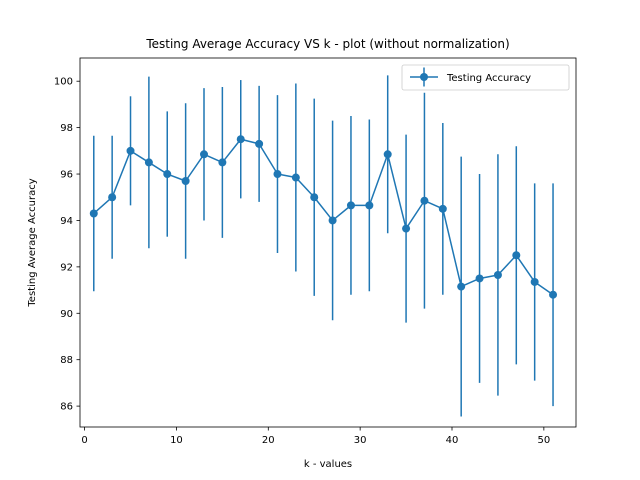 The width and height of the screenshot is (640, 480). Describe the element at coordinates (66, 267) in the screenshot. I see `y-tick-label: 92` at that location.